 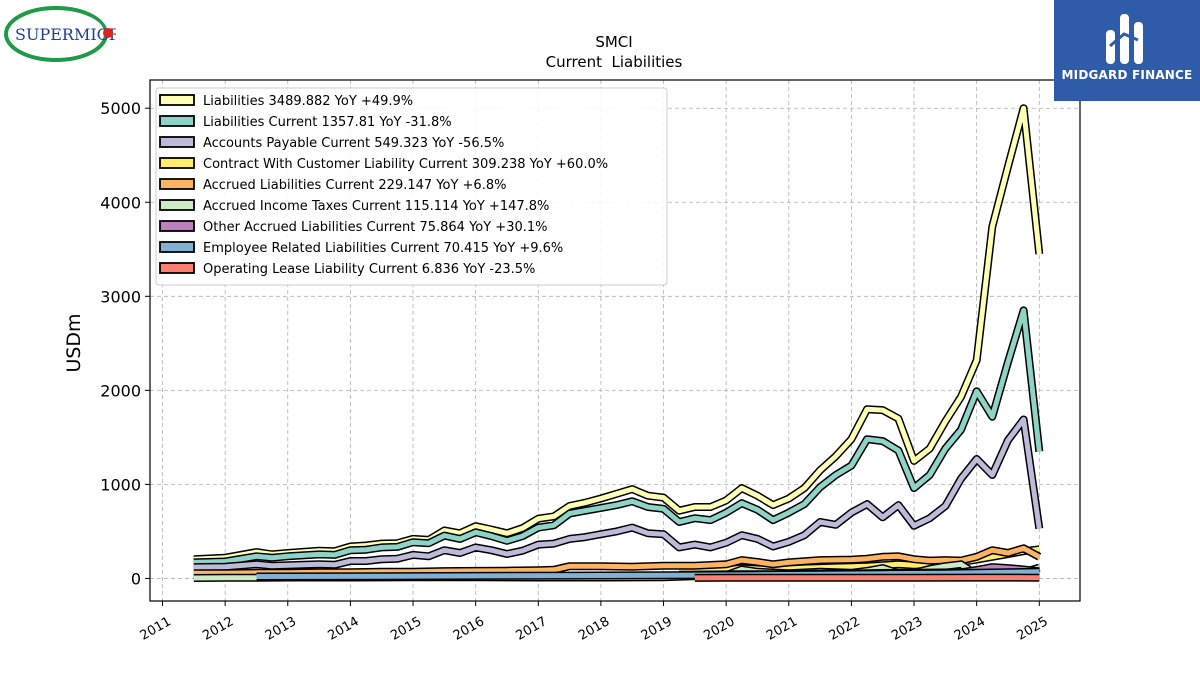 What do you see at coordinates (120, 390) in the screenshot?
I see `y-tick-label: 2000` at bounding box center [120, 390].